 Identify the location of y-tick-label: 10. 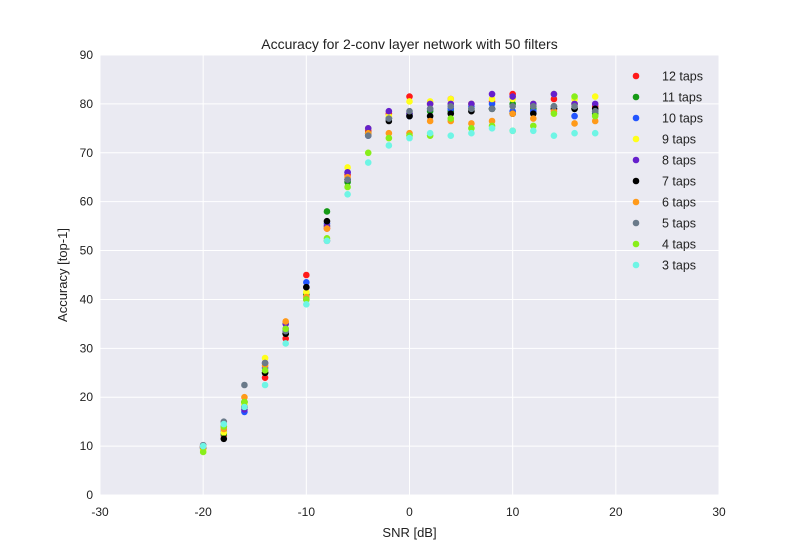
(87, 446).